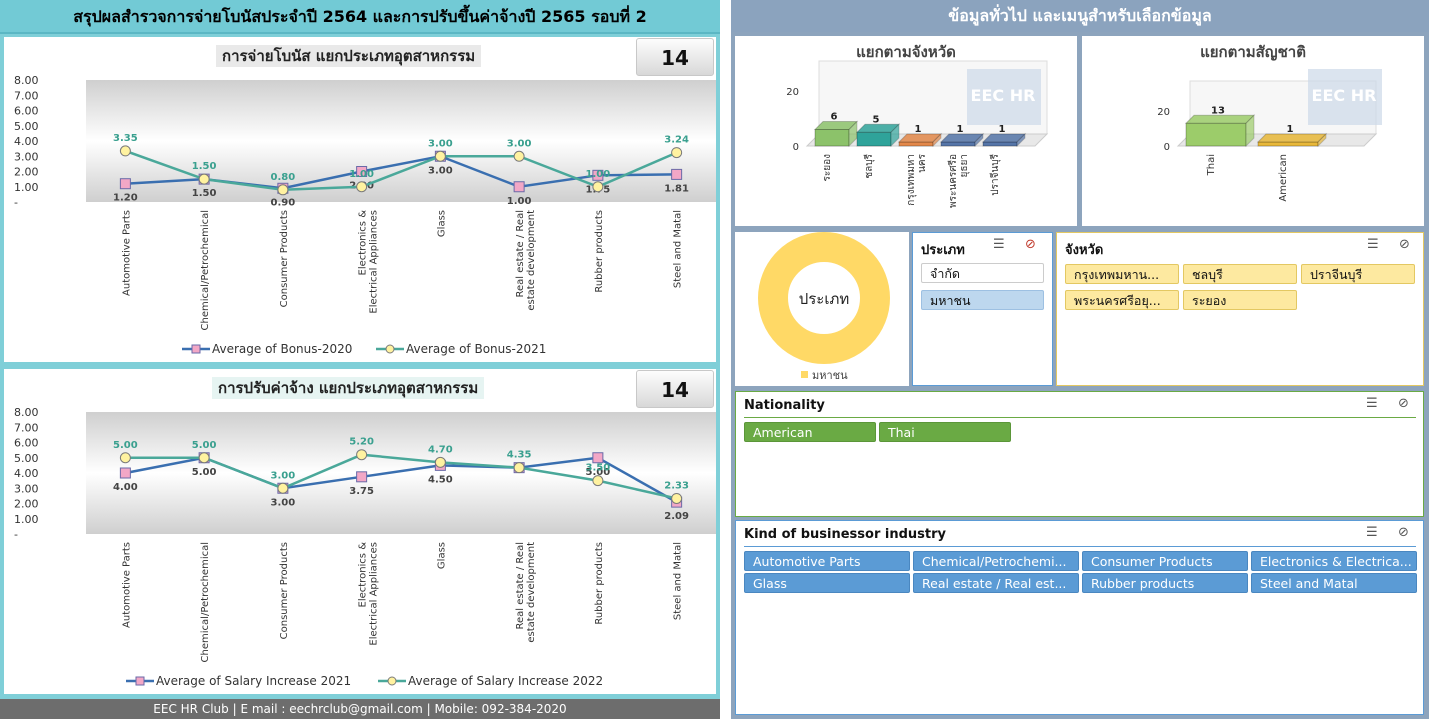  Describe the element at coordinates (869, 165) in the screenshot. I see `x-tick-label: ชลบุรี` at that location.